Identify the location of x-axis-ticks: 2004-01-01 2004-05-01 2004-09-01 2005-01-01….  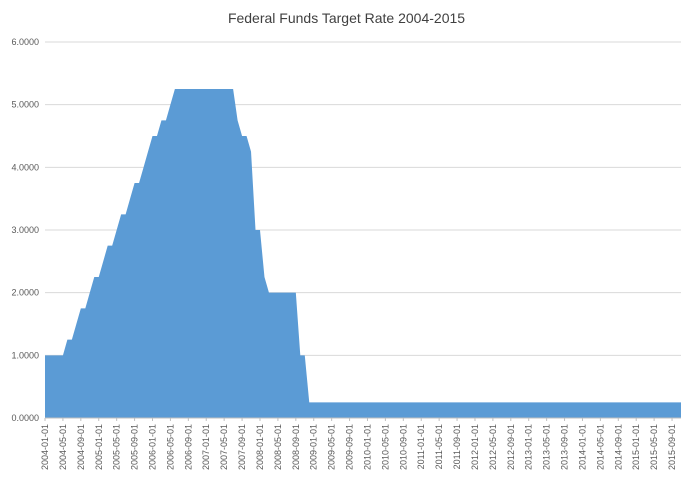
(358, 444).